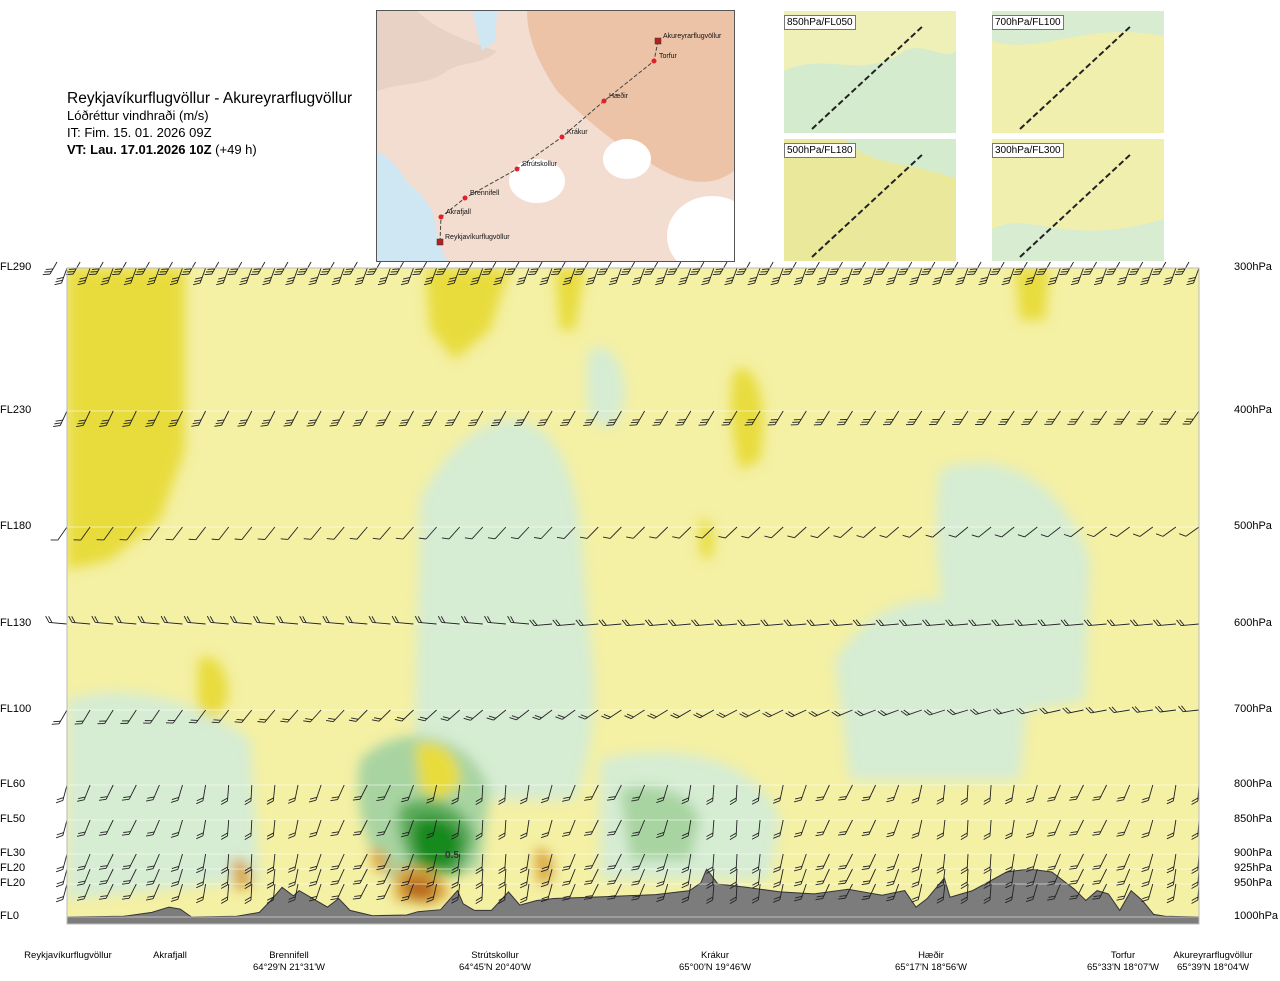 This screenshot has height=981, width=1280. Describe the element at coordinates (537, 181) in the screenshot. I see `glacier-langjokull` at that location.